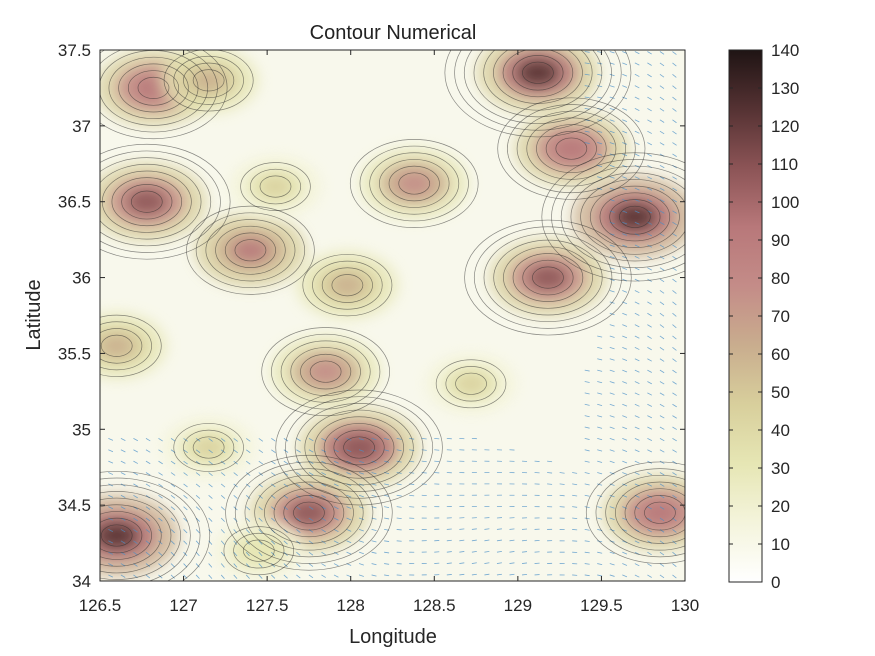  Describe the element at coordinates (785, 202) in the screenshot. I see `colorbar-tick-label: 100` at that location.